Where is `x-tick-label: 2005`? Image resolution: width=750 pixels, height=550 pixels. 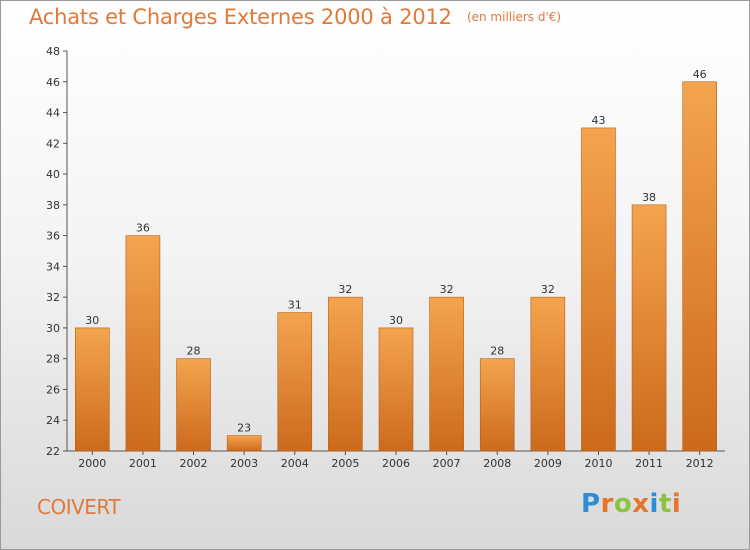 x-tick-label: 2005 is located at coordinates (345, 463).